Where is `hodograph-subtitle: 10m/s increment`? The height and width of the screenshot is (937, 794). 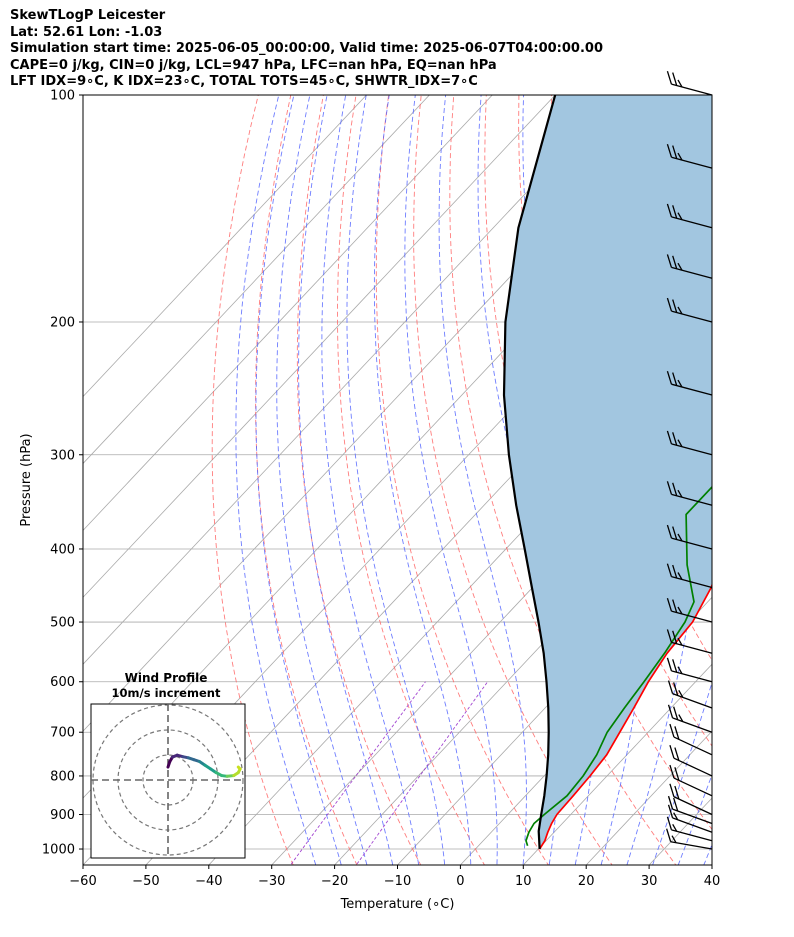
hodograph-subtitle: 10m/s increment is located at coordinates (166, 693).